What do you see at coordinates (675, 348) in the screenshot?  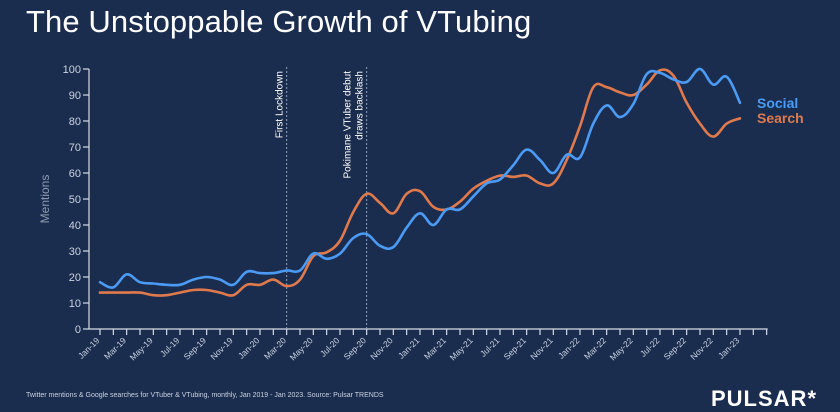 I see `x-tick-label: Sep-22` at bounding box center [675, 348].